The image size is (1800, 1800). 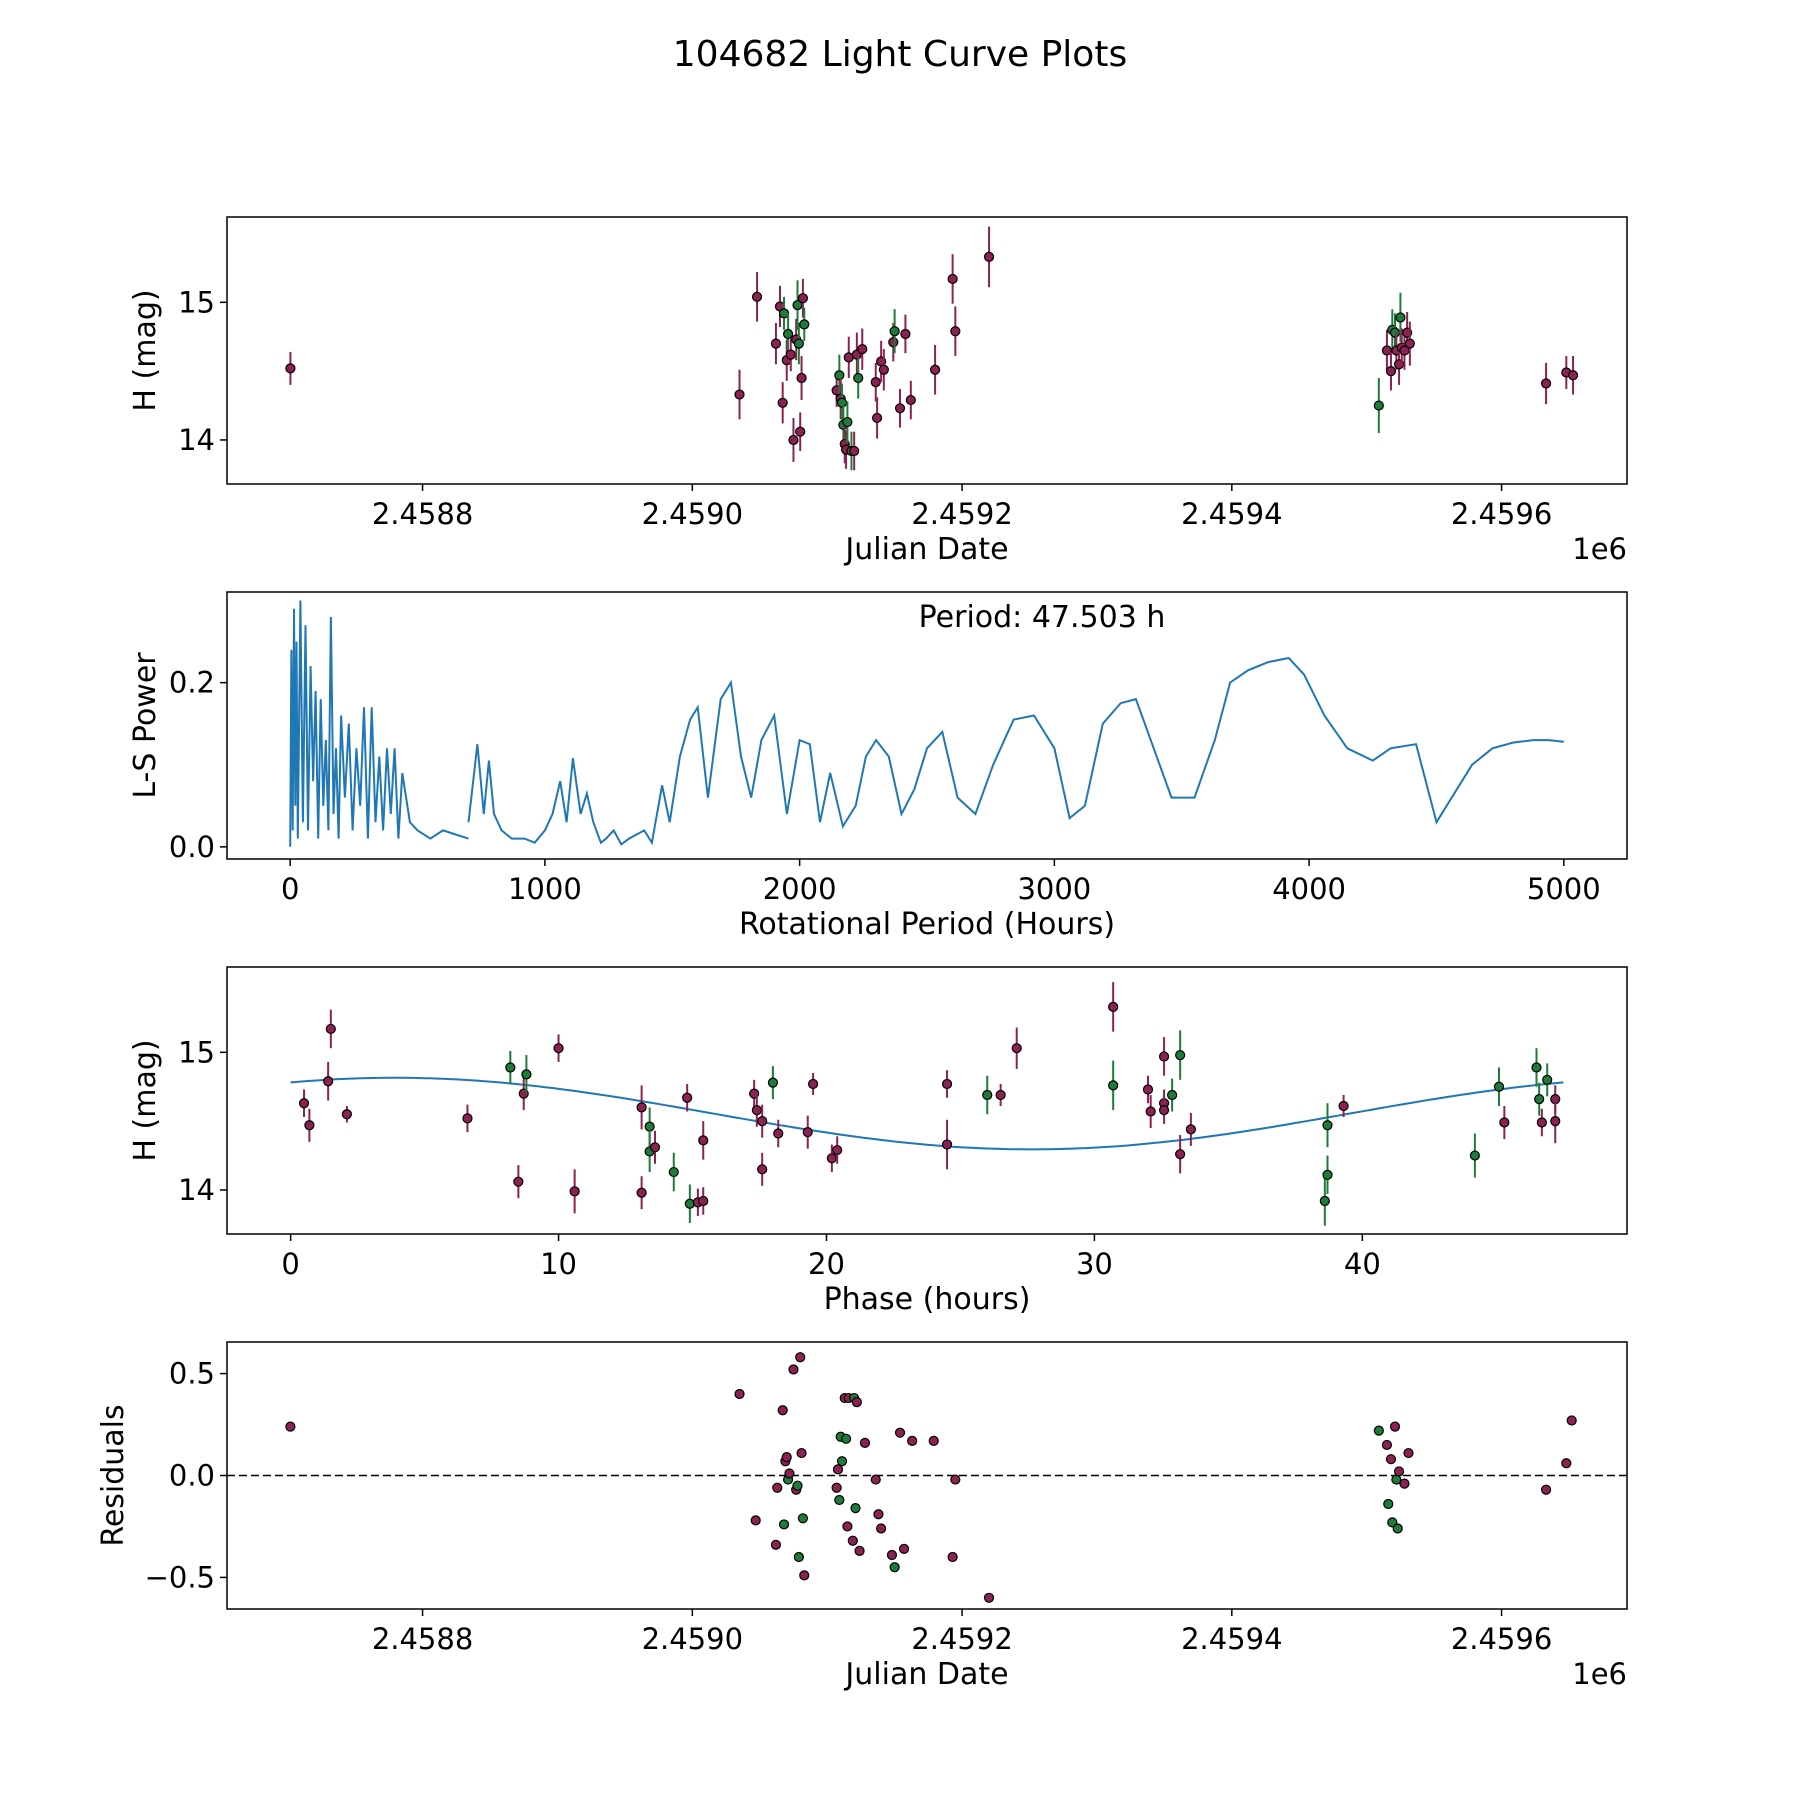 What do you see at coordinates (1501, 514) in the screenshot?
I see `x-tick-label: 2.4596` at bounding box center [1501, 514].